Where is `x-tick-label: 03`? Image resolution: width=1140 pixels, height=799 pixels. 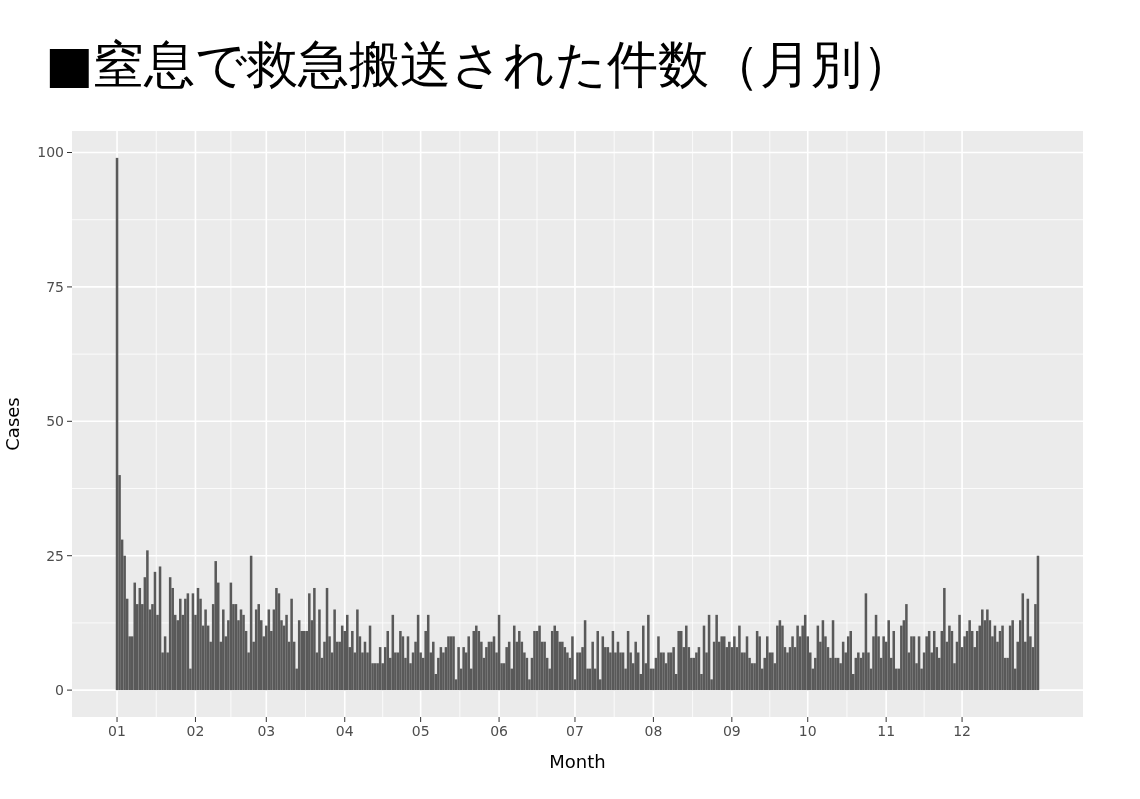 x-tick-label: 03 is located at coordinates (266, 731).